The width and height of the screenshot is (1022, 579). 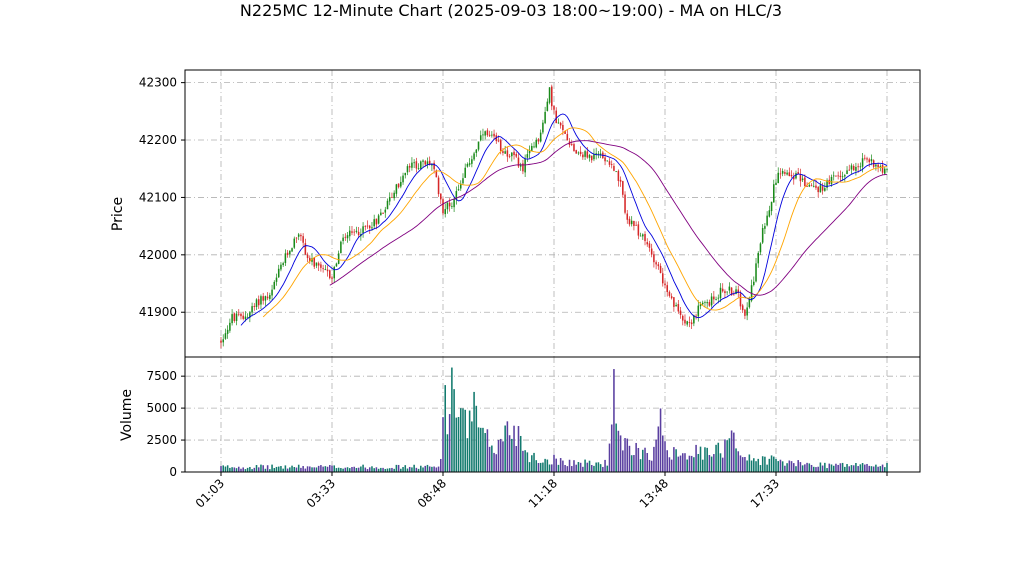 What do you see at coordinates (161, 408) in the screenshot?
I see `volume-y-tick-label: 5000` at bounding box center [161, 408].